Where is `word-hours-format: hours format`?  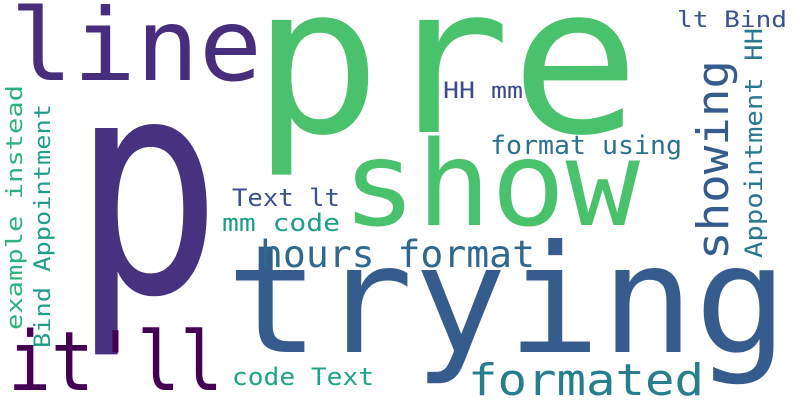 word-hours-format: hours format is located at coordinates (397, 254).